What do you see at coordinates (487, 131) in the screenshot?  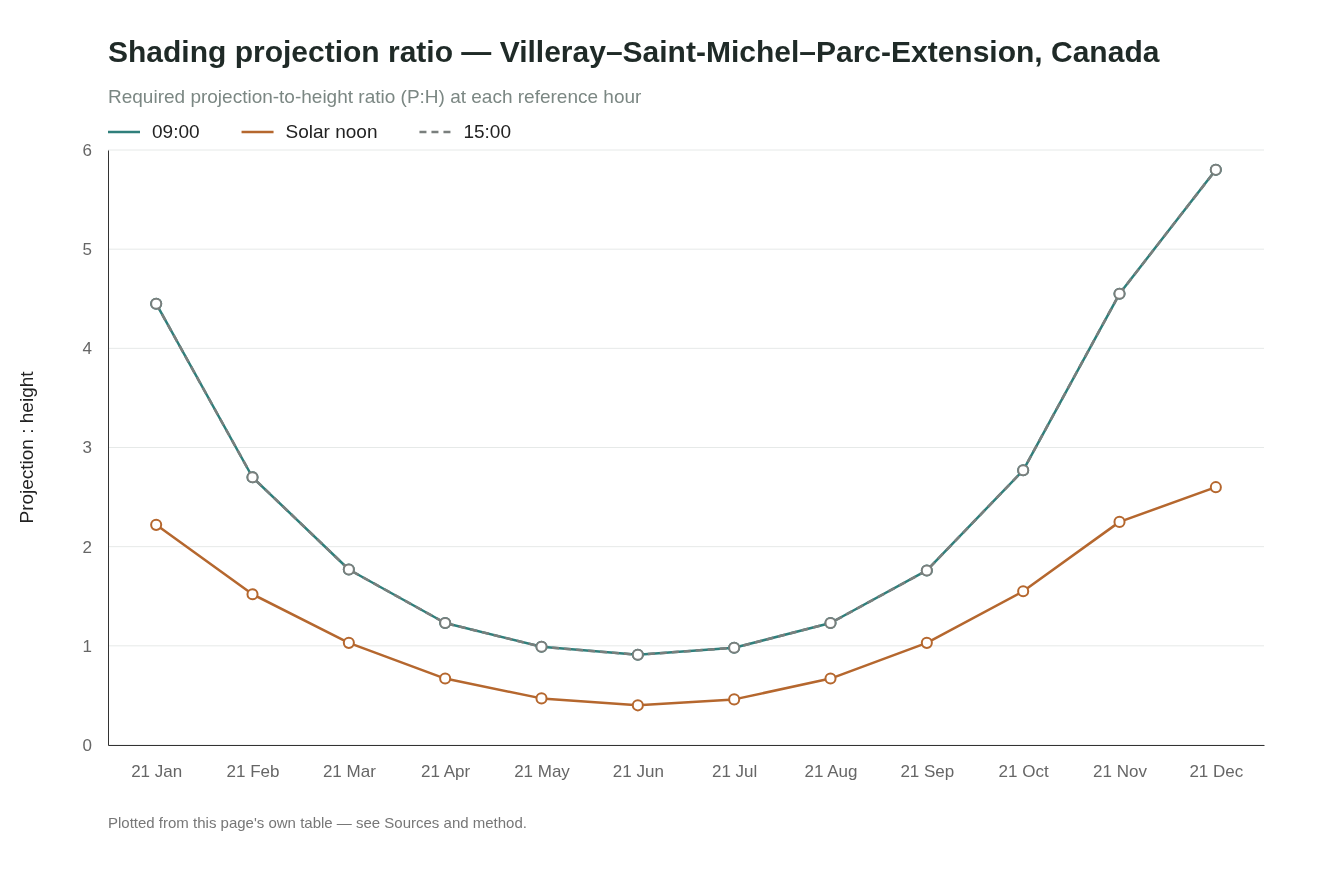 I see `legend-label: 15:00` at bounding box center [487, 131].